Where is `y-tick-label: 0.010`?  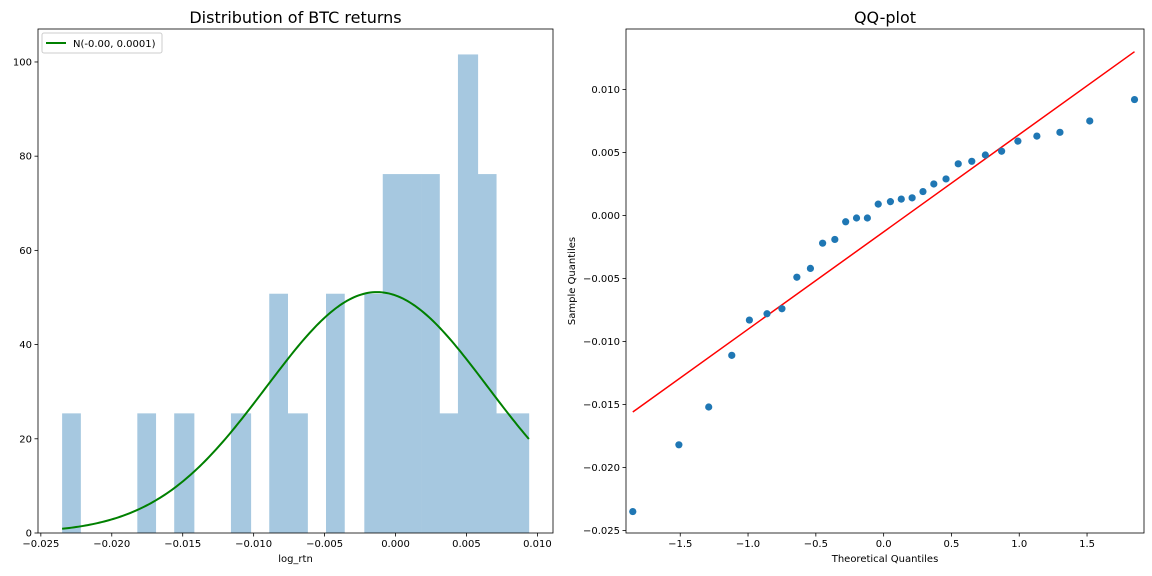
y-tick-label: 0.010 is located at coordinates (605, 90).